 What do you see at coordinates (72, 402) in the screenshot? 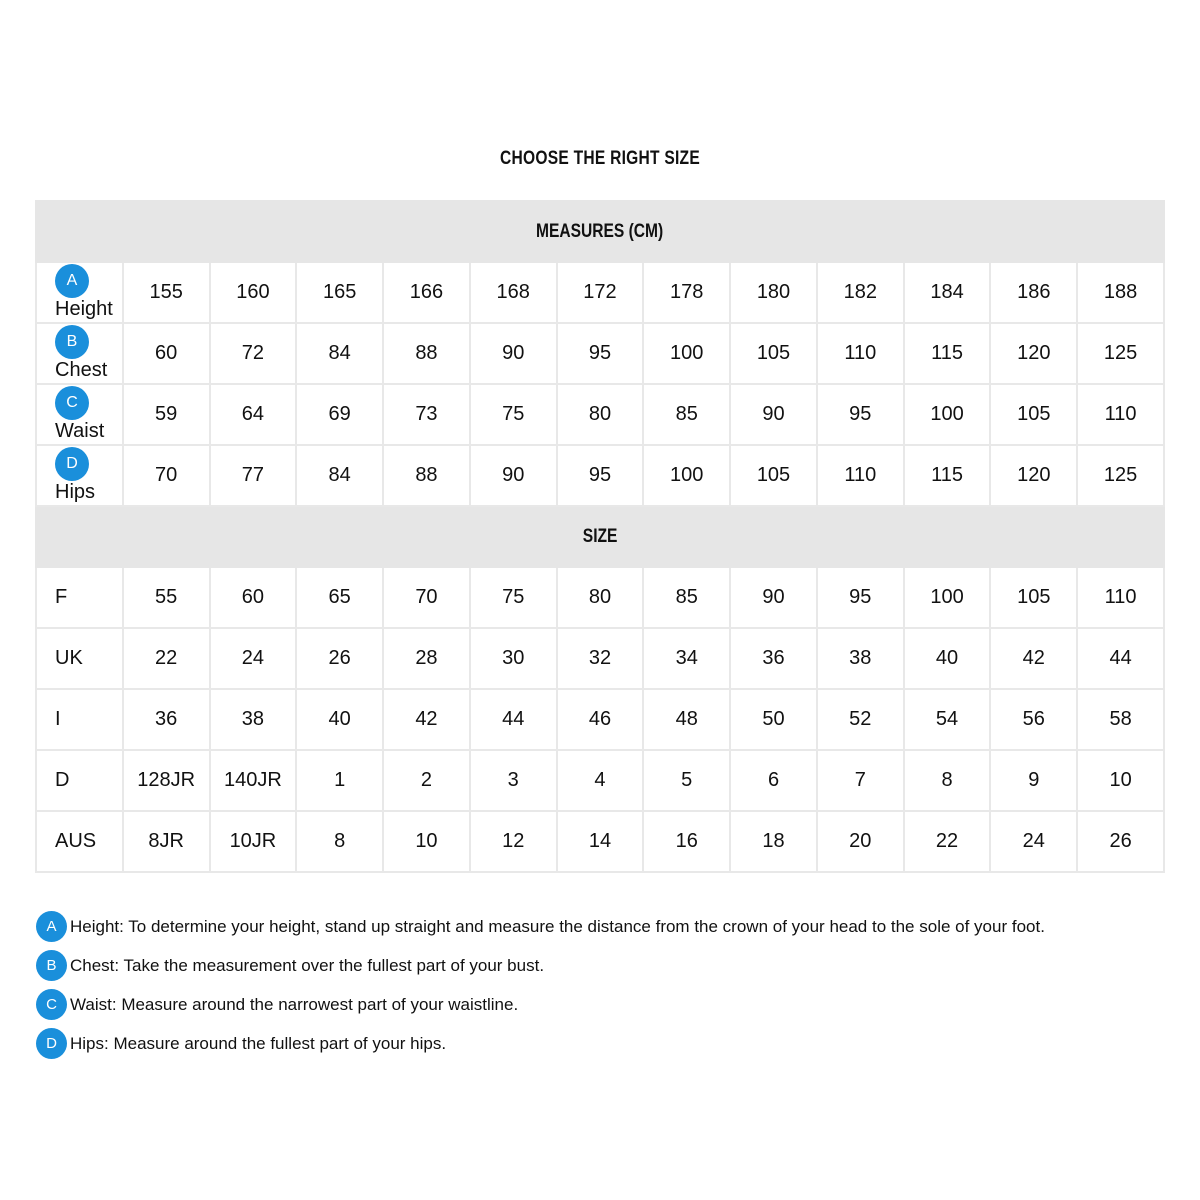
I see `badge-c-icon: C` at bounding box center [72, 402].